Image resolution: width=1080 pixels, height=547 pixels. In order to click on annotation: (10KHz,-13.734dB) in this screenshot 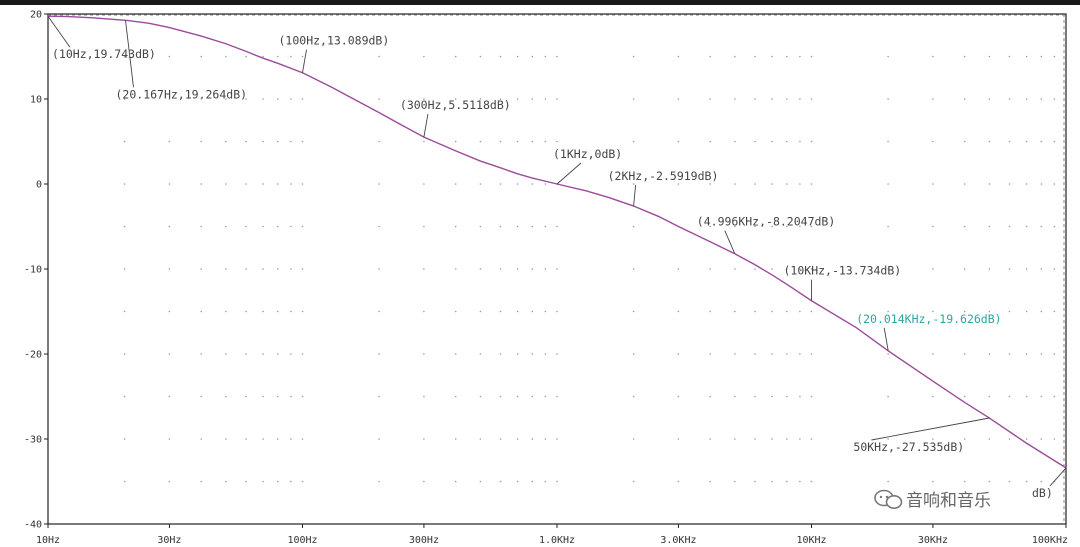, I will do `click(843, 282)`.